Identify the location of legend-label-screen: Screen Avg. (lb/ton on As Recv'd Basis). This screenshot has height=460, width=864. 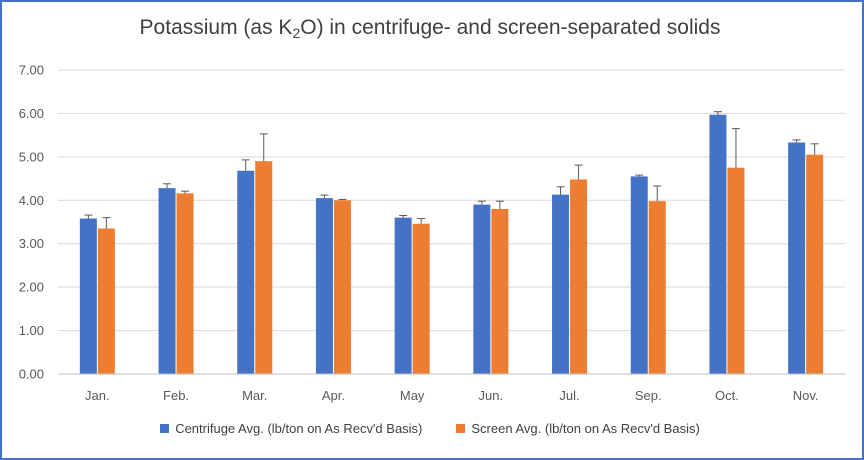
(585, 428).